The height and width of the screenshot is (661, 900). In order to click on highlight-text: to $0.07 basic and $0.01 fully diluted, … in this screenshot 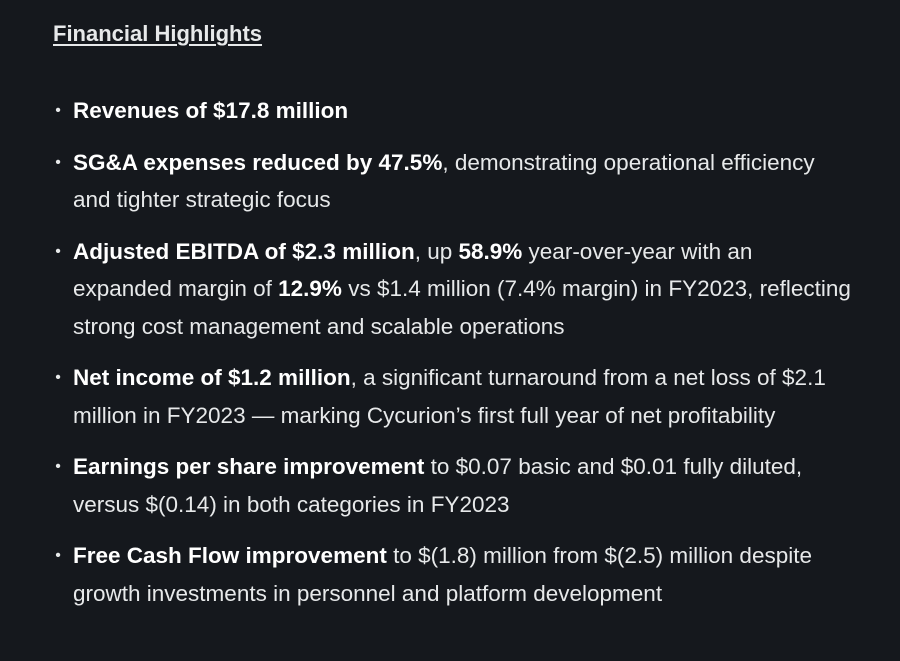, I will do `click(438, 485)`.